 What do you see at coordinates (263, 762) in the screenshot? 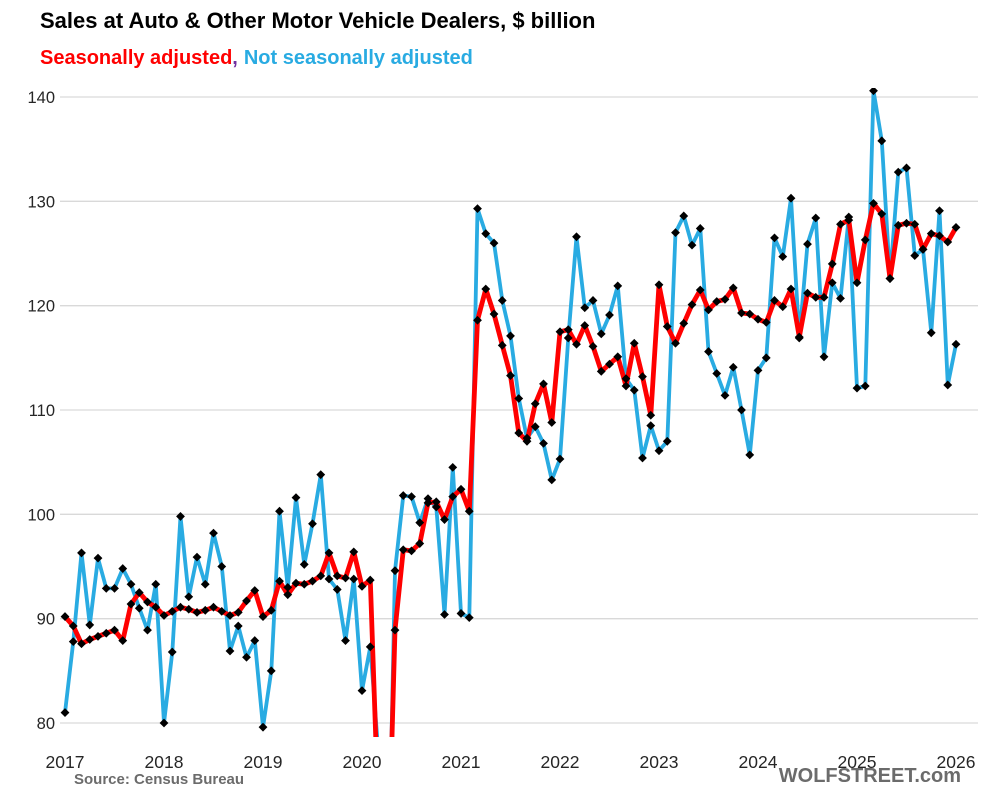
I see `x-tick-label: 2019` at bounding box center [263, 762].